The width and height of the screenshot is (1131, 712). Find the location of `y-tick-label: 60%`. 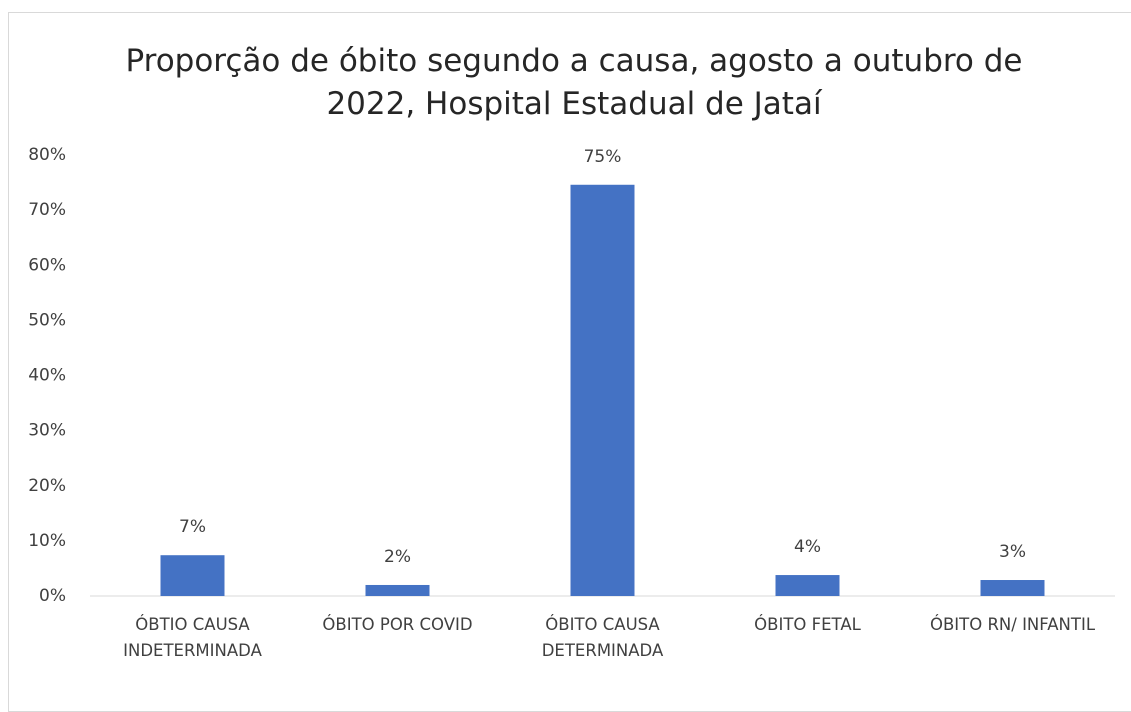

y-tick-label: 60% is located at coordinates (47, 265).